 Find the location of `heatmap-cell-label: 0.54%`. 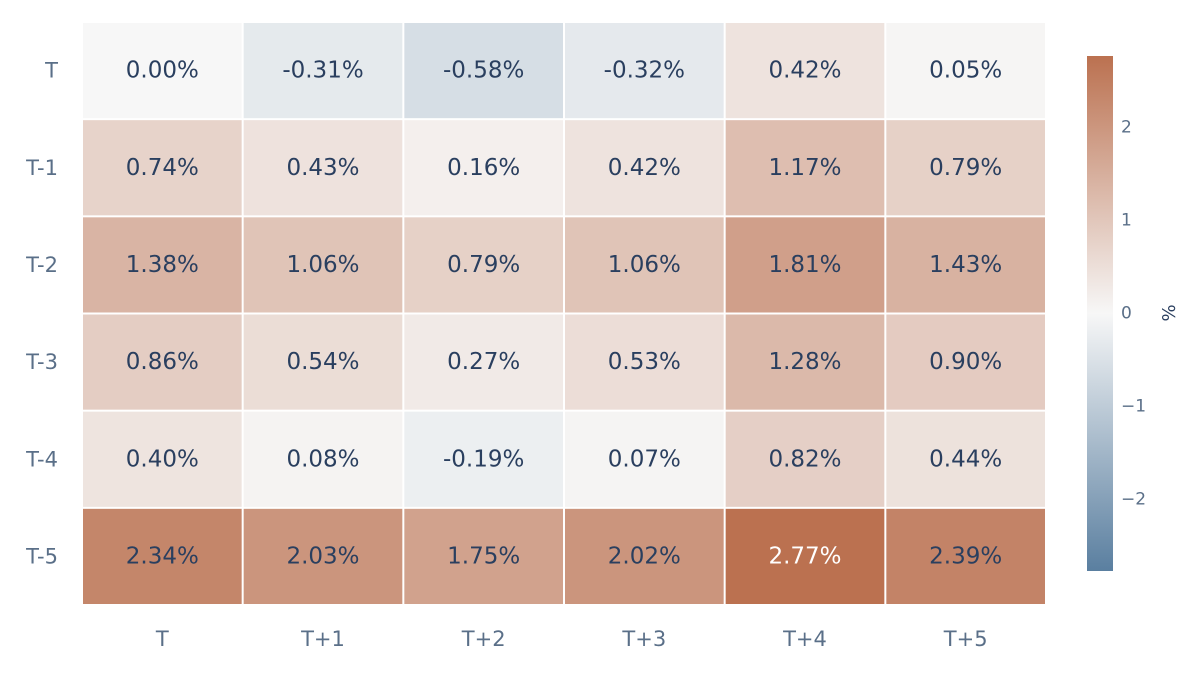

heatmap-cell-label: 0.54% is located at coordinates (322, 362).